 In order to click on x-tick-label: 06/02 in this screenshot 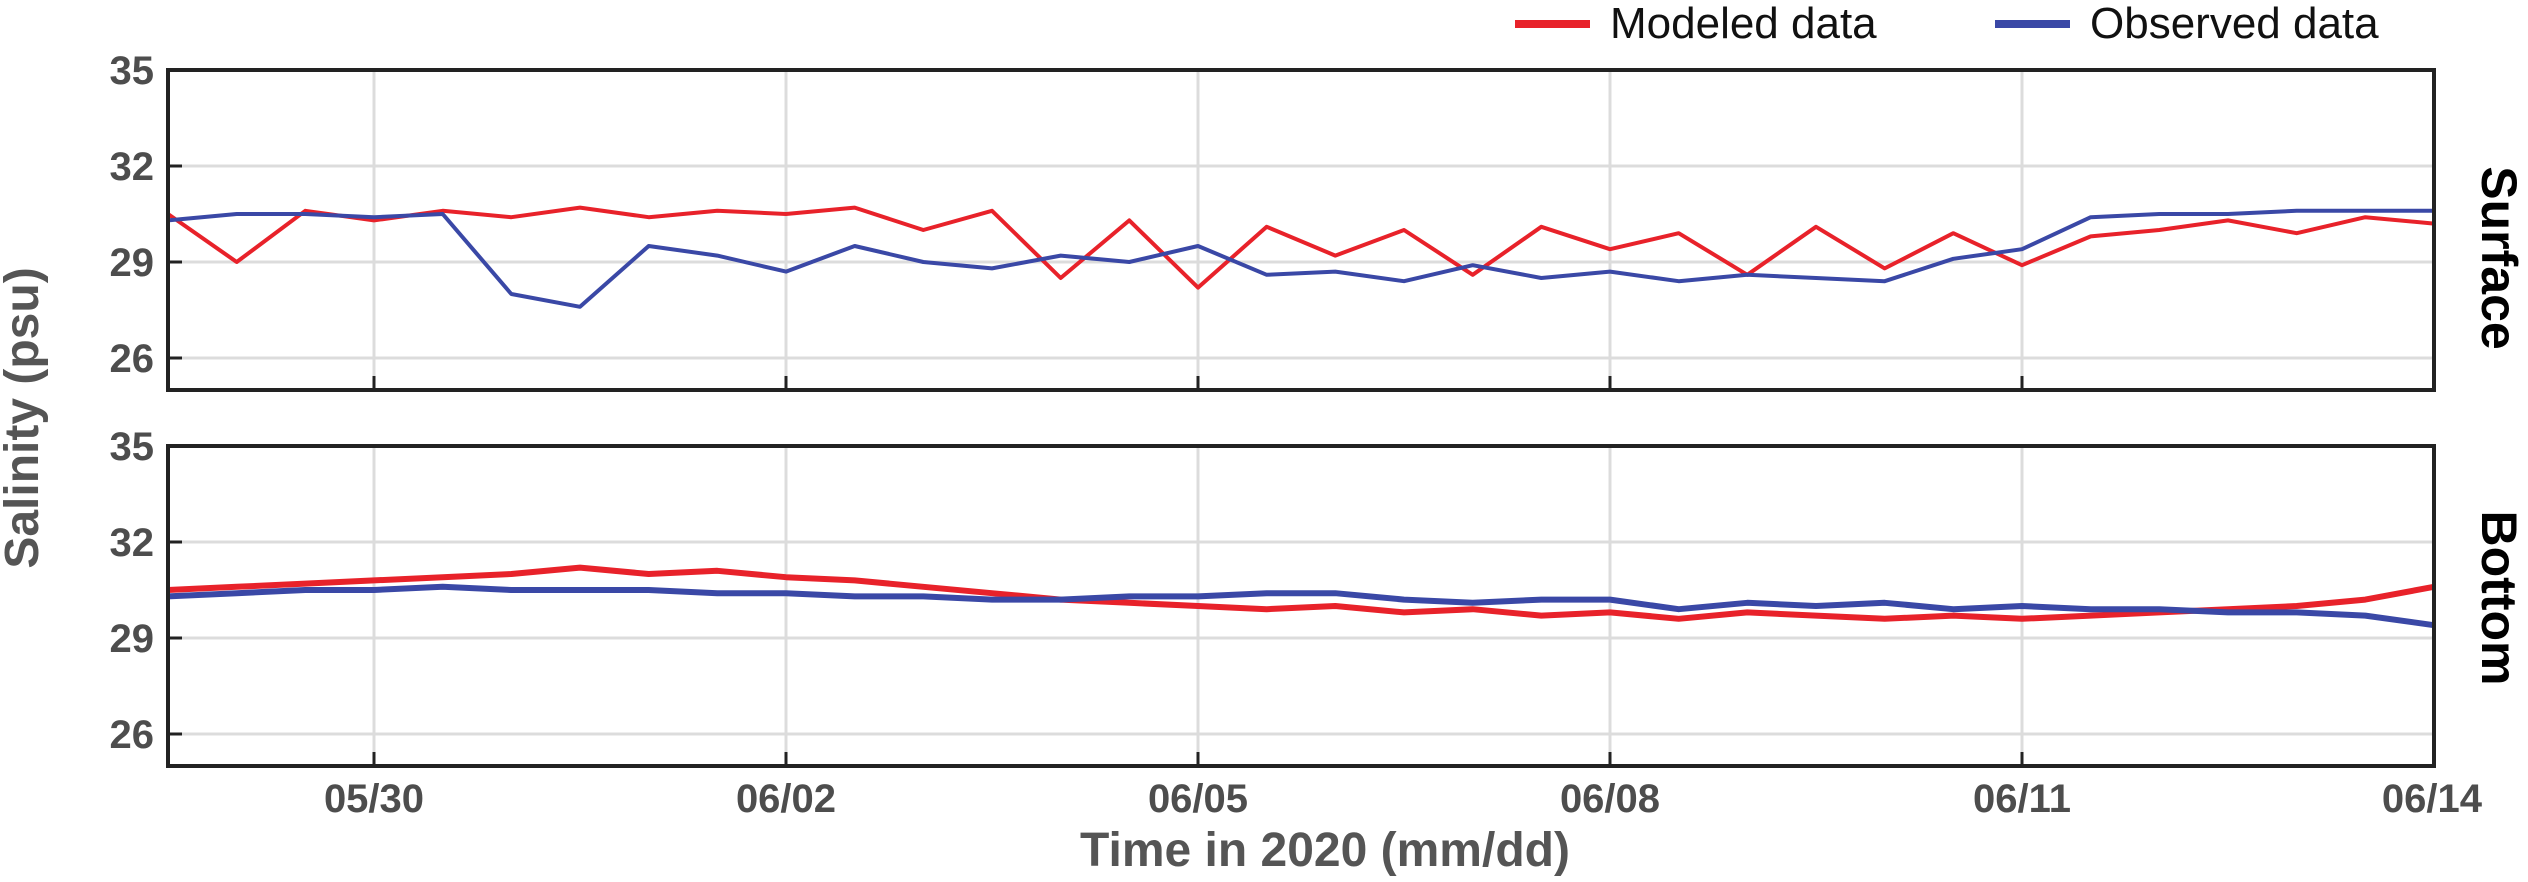, I will do `click(786, 799)`.